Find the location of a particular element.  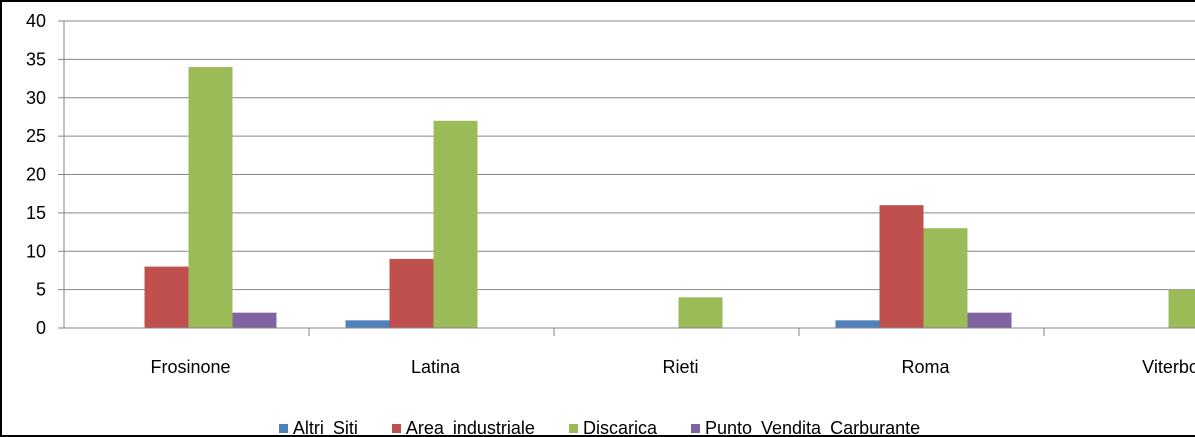

legend-item: Discarica is located at coordinates (612, 427).